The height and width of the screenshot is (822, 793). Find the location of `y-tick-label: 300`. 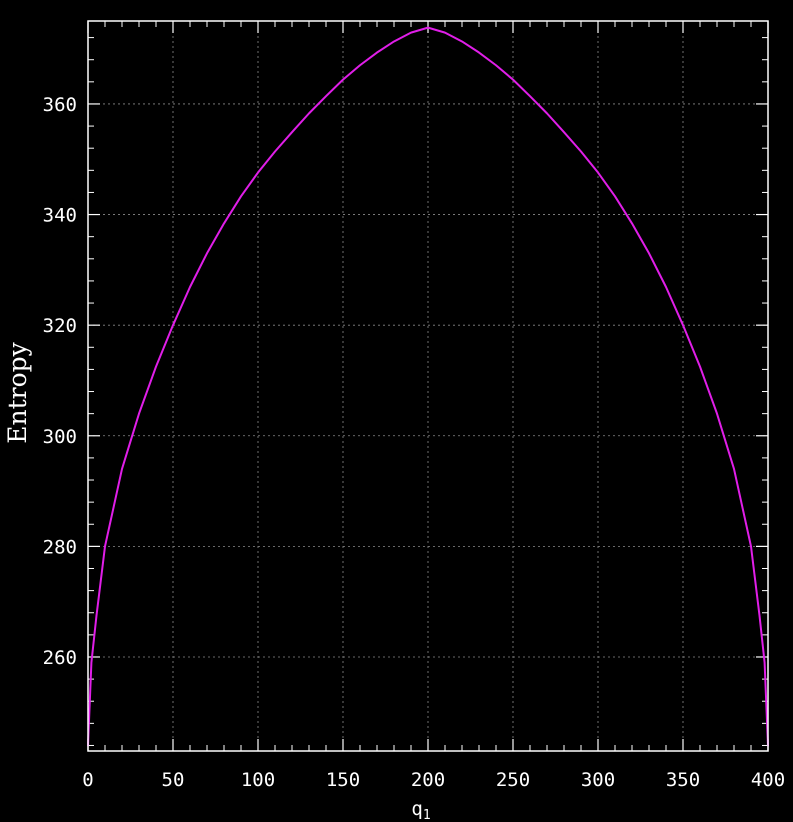

y-tick-label: 300 is located at coordinates (60, 437).